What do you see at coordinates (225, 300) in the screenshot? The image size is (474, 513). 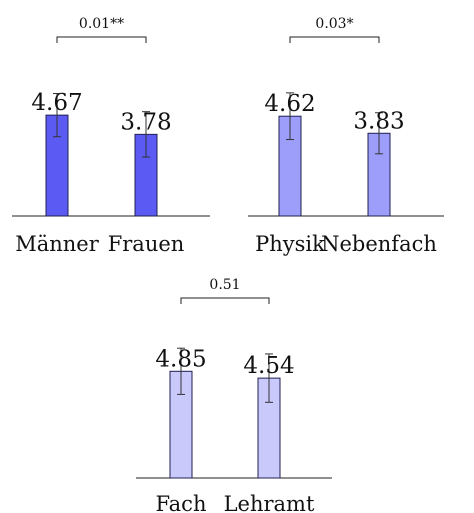 I see `chart-2-significance-bracket` at bounding box center [225, 300].